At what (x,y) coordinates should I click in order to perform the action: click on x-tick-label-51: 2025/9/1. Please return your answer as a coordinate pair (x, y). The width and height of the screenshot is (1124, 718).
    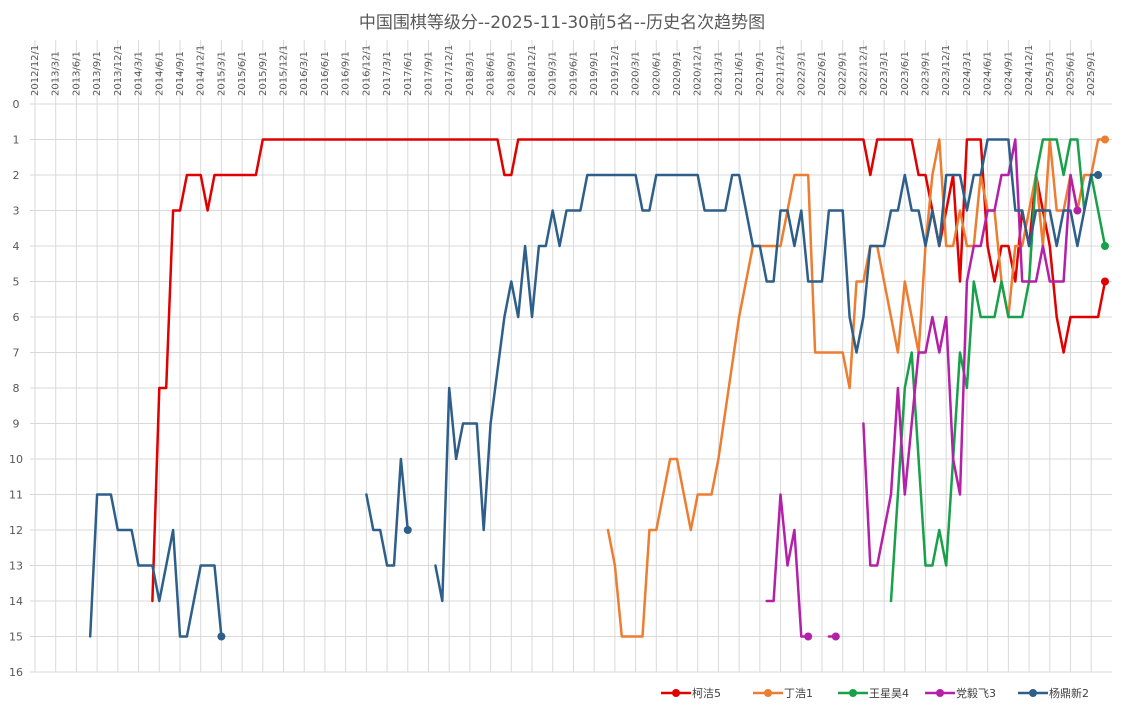
    Looking at the image, I should click on (1091, 73).